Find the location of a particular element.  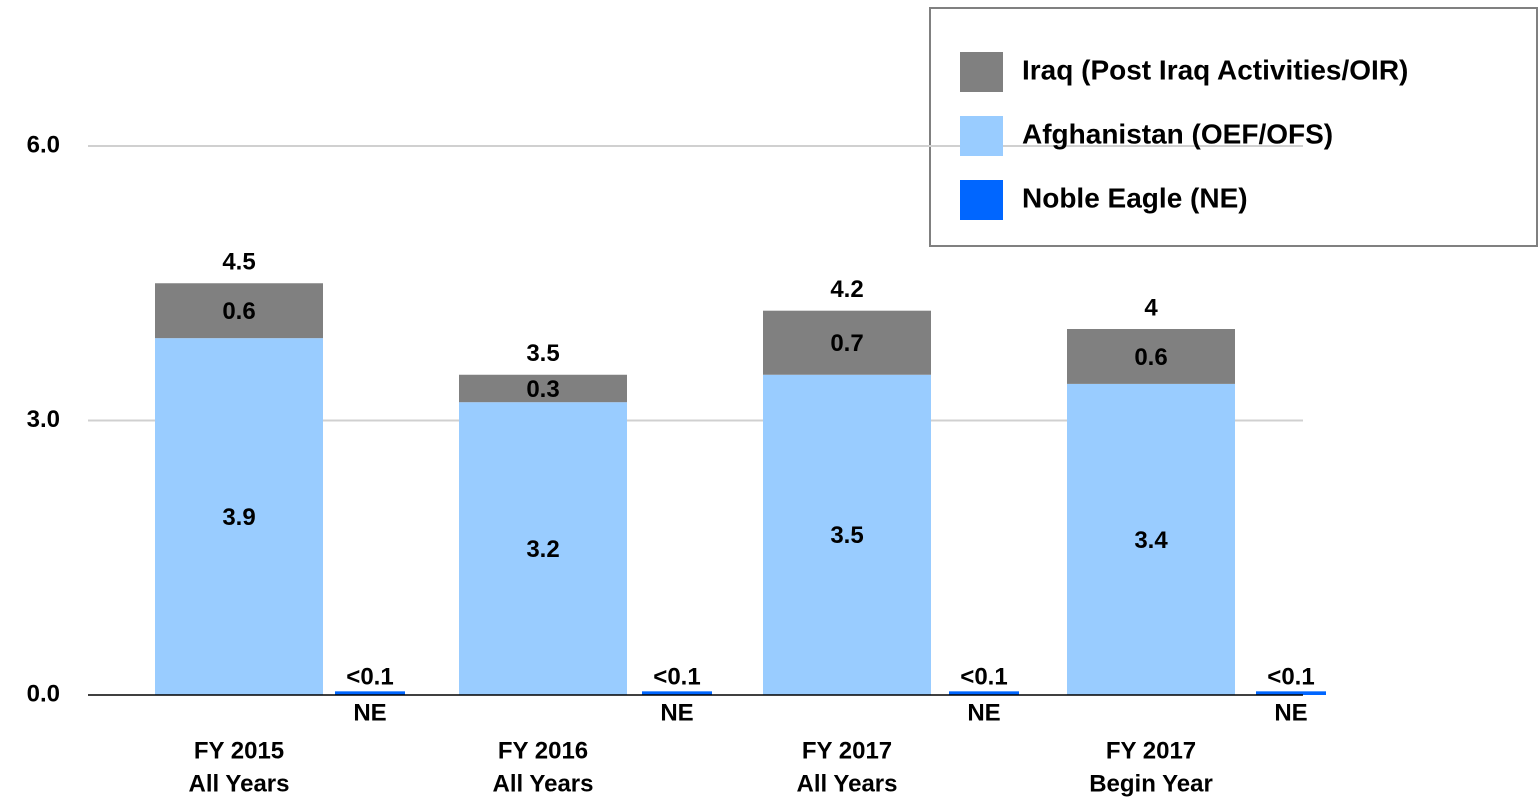

total-label: 4.5 is located at coordinates (238, 262).